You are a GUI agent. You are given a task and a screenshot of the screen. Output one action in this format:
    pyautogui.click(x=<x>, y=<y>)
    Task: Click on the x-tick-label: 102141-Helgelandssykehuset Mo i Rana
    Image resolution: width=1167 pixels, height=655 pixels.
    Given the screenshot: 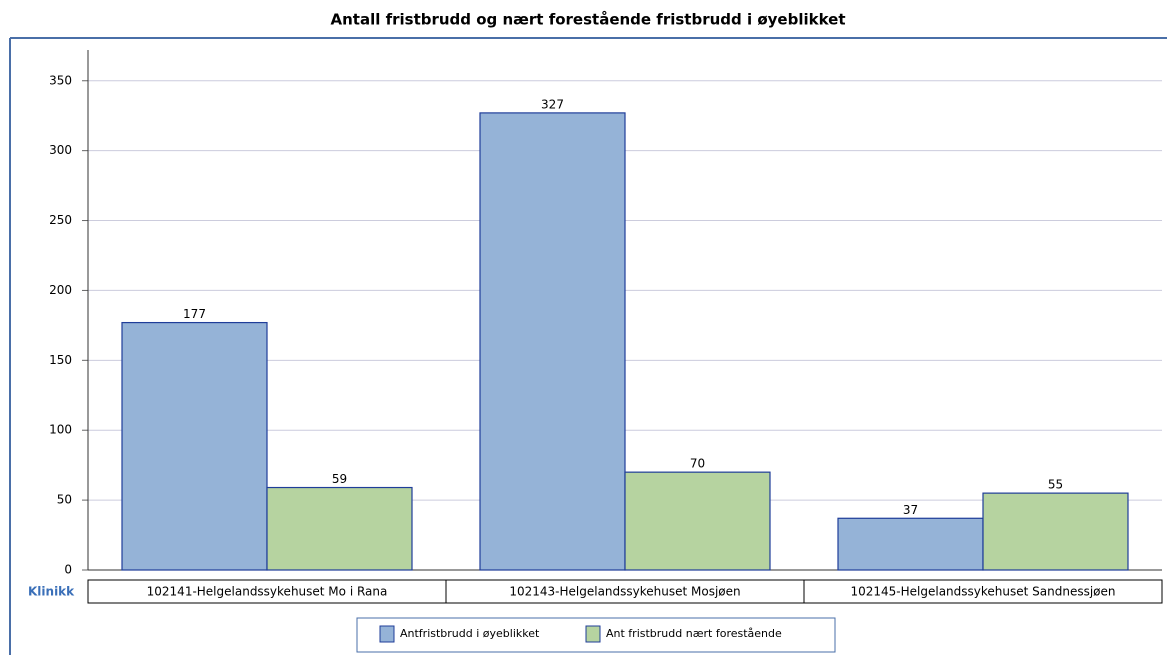 What is the action you would take?
    pyautogui.click(x=267, y=592)
    